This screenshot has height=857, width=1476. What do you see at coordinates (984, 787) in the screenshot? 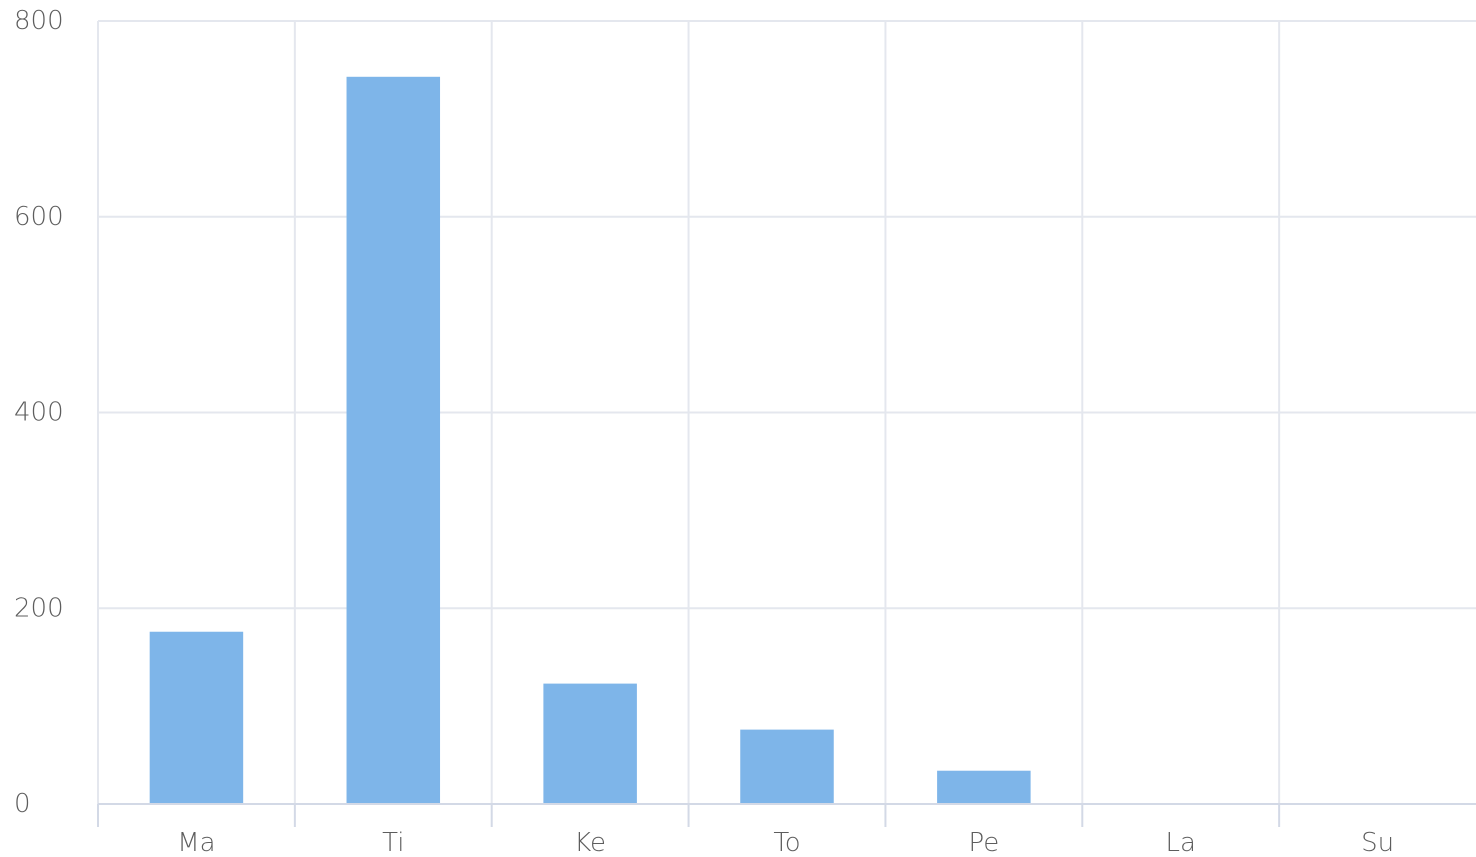
I see `bar-pe` at bounding box center [984, 787].